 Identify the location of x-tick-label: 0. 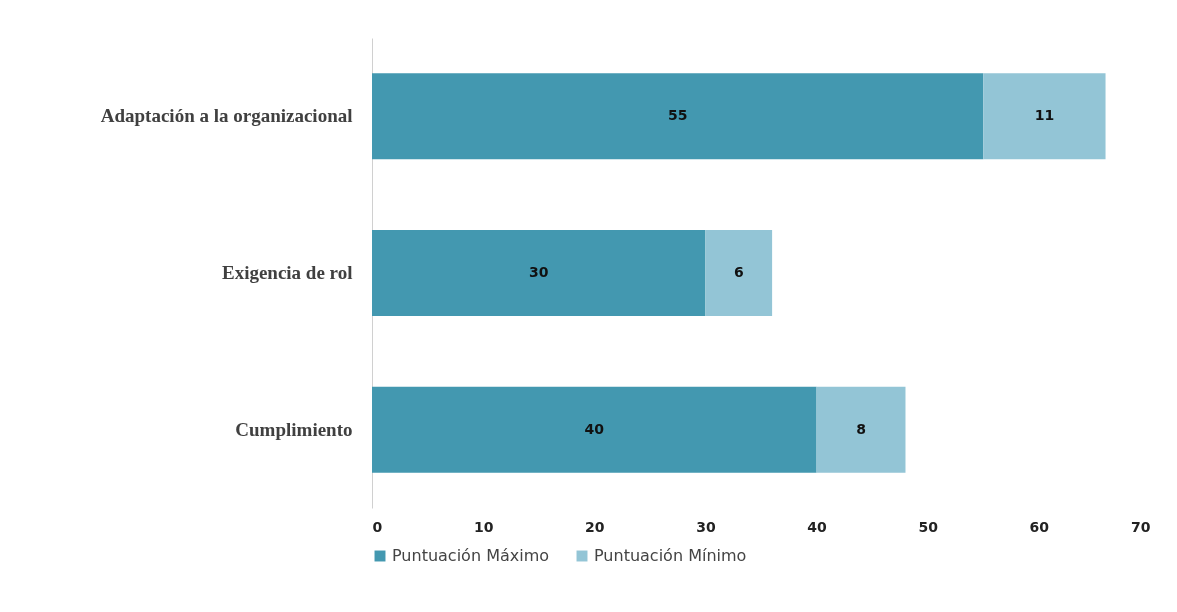
(377, 526).